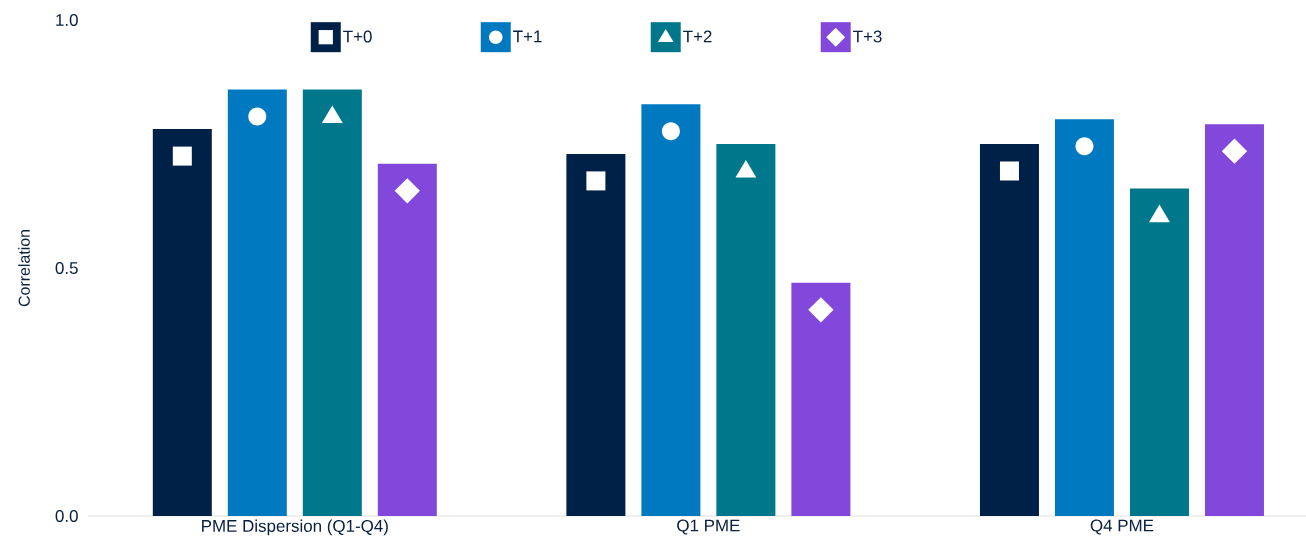  I want to click on y-axis-title: Correlation, so click(24, 268).